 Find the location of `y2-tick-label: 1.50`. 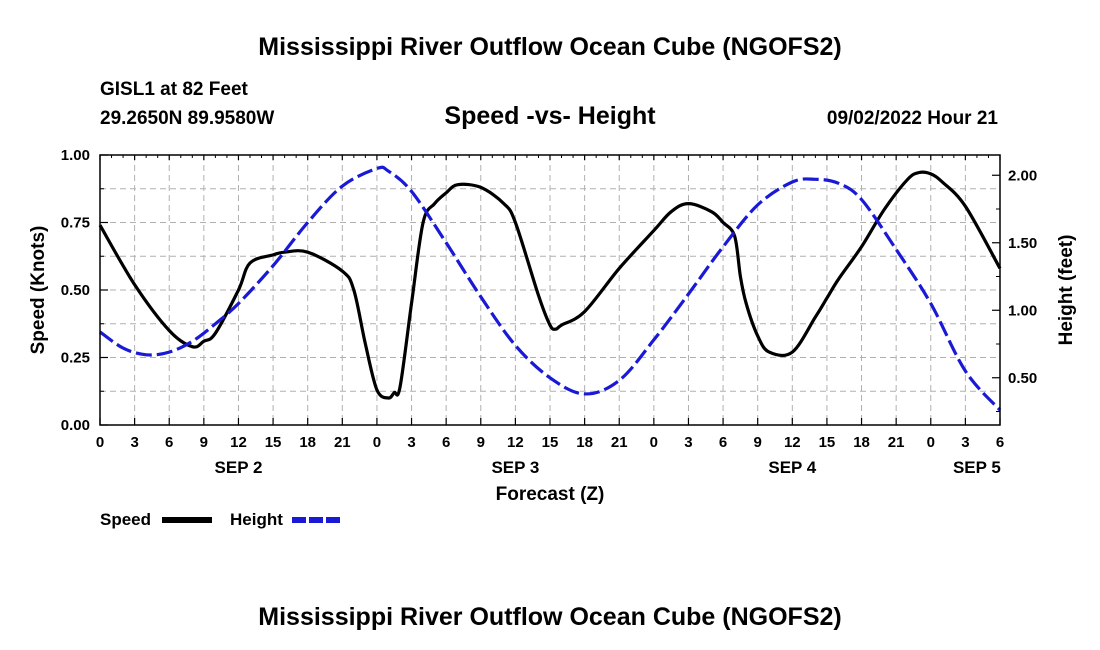

y2-tick-label: 1.50 is located at coordinates (1022, 243).